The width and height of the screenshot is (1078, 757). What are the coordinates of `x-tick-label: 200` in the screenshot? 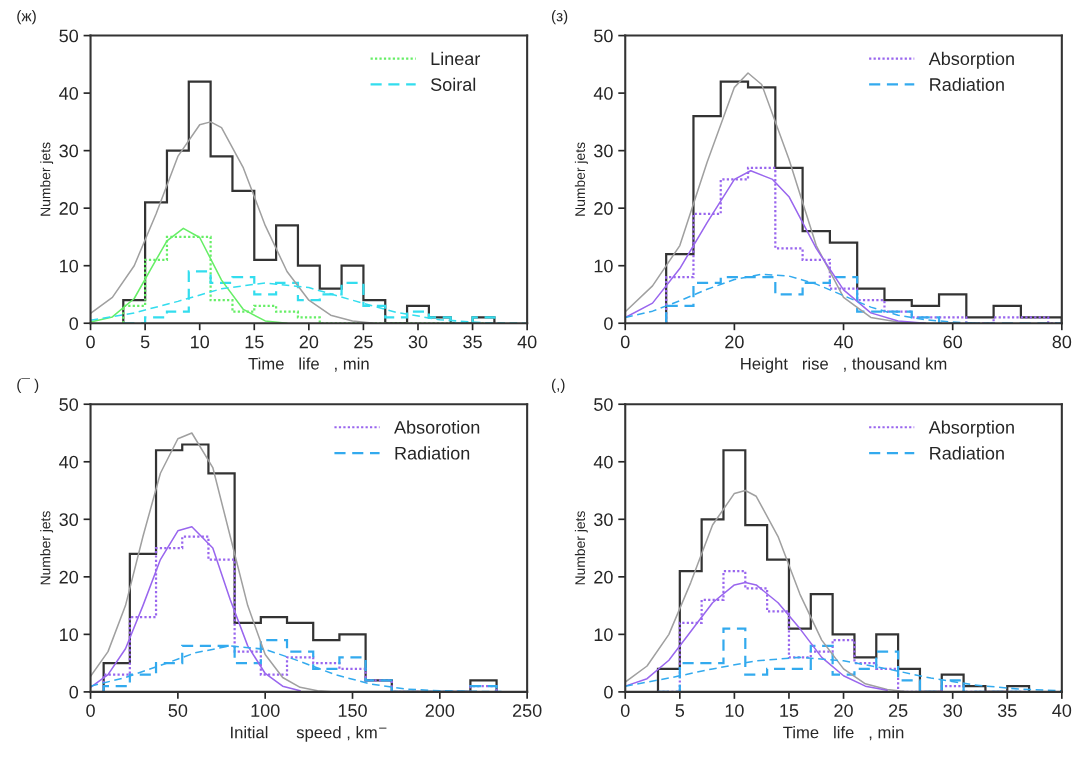 It's located at (440, 710).